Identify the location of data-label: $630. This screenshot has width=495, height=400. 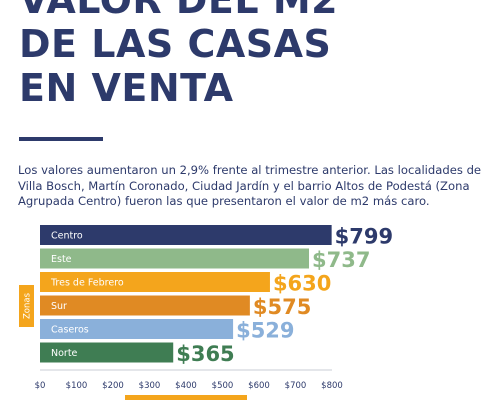
(302, 284).